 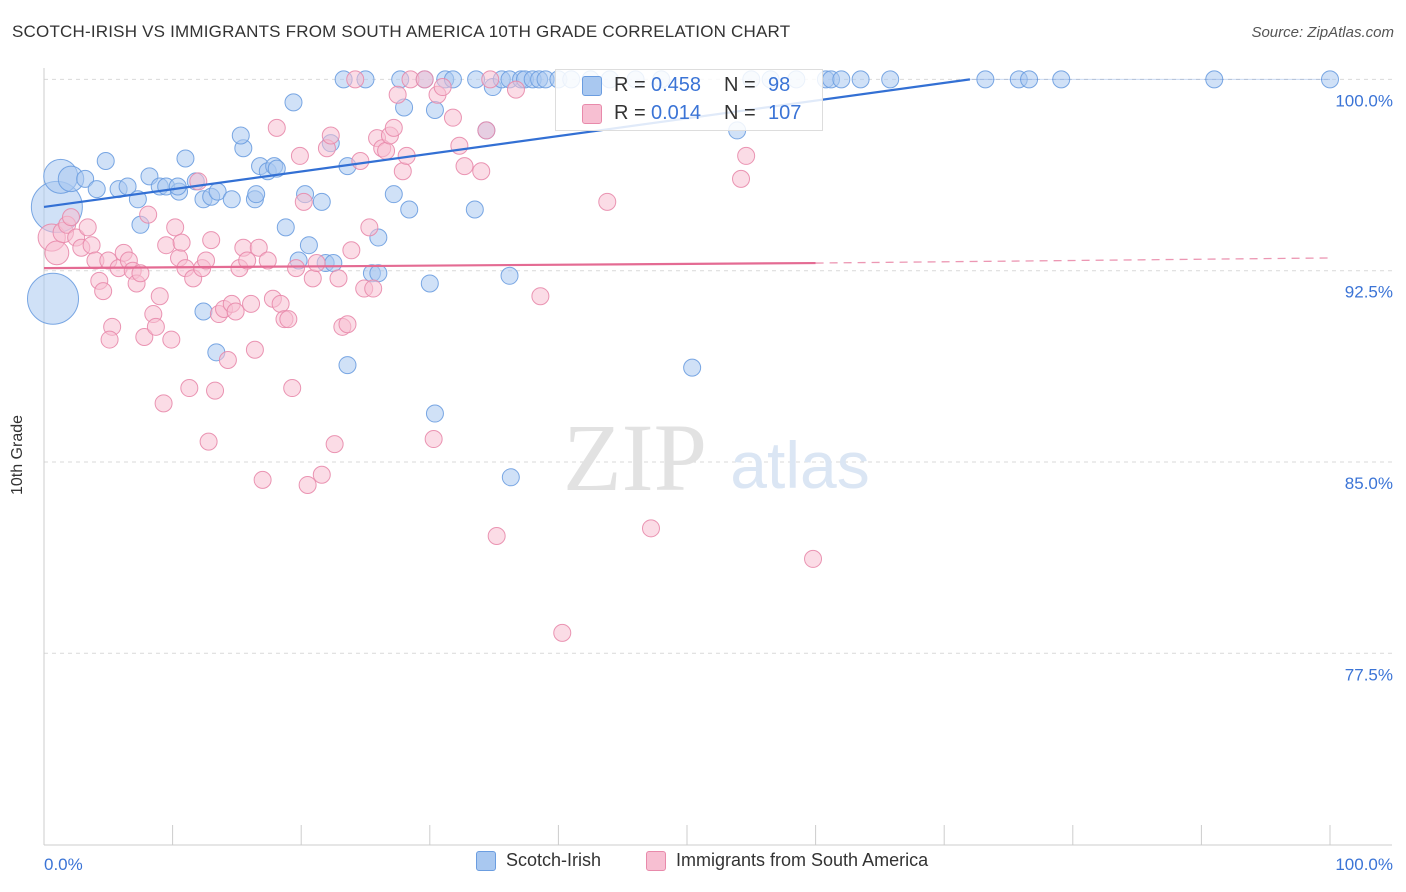 I want to click on watermark: ZIP atlas, so click(x=716, y=457).